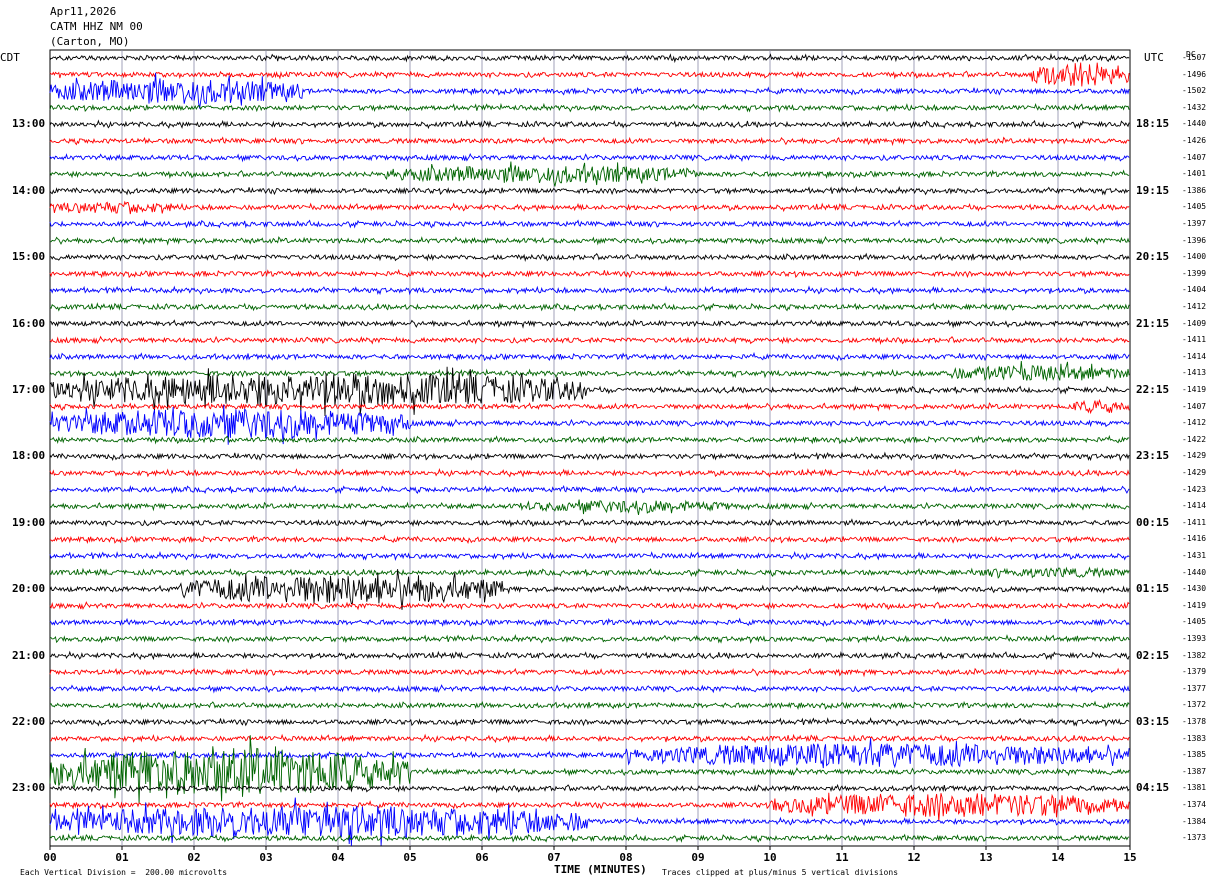 The image size is (1210, 886). What do you see at coordinates (29, 522) in the screenshot?
I see `left-hour-label: 19:00` at bounding box center [29, 522].